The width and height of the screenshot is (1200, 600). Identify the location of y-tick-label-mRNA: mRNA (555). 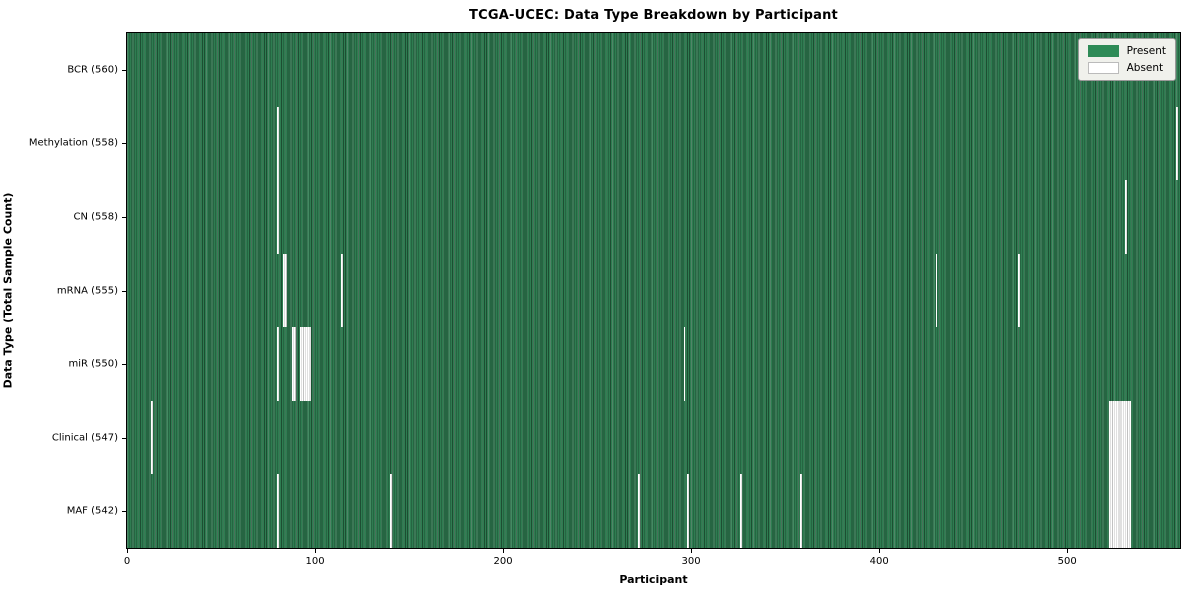
(87, 290).